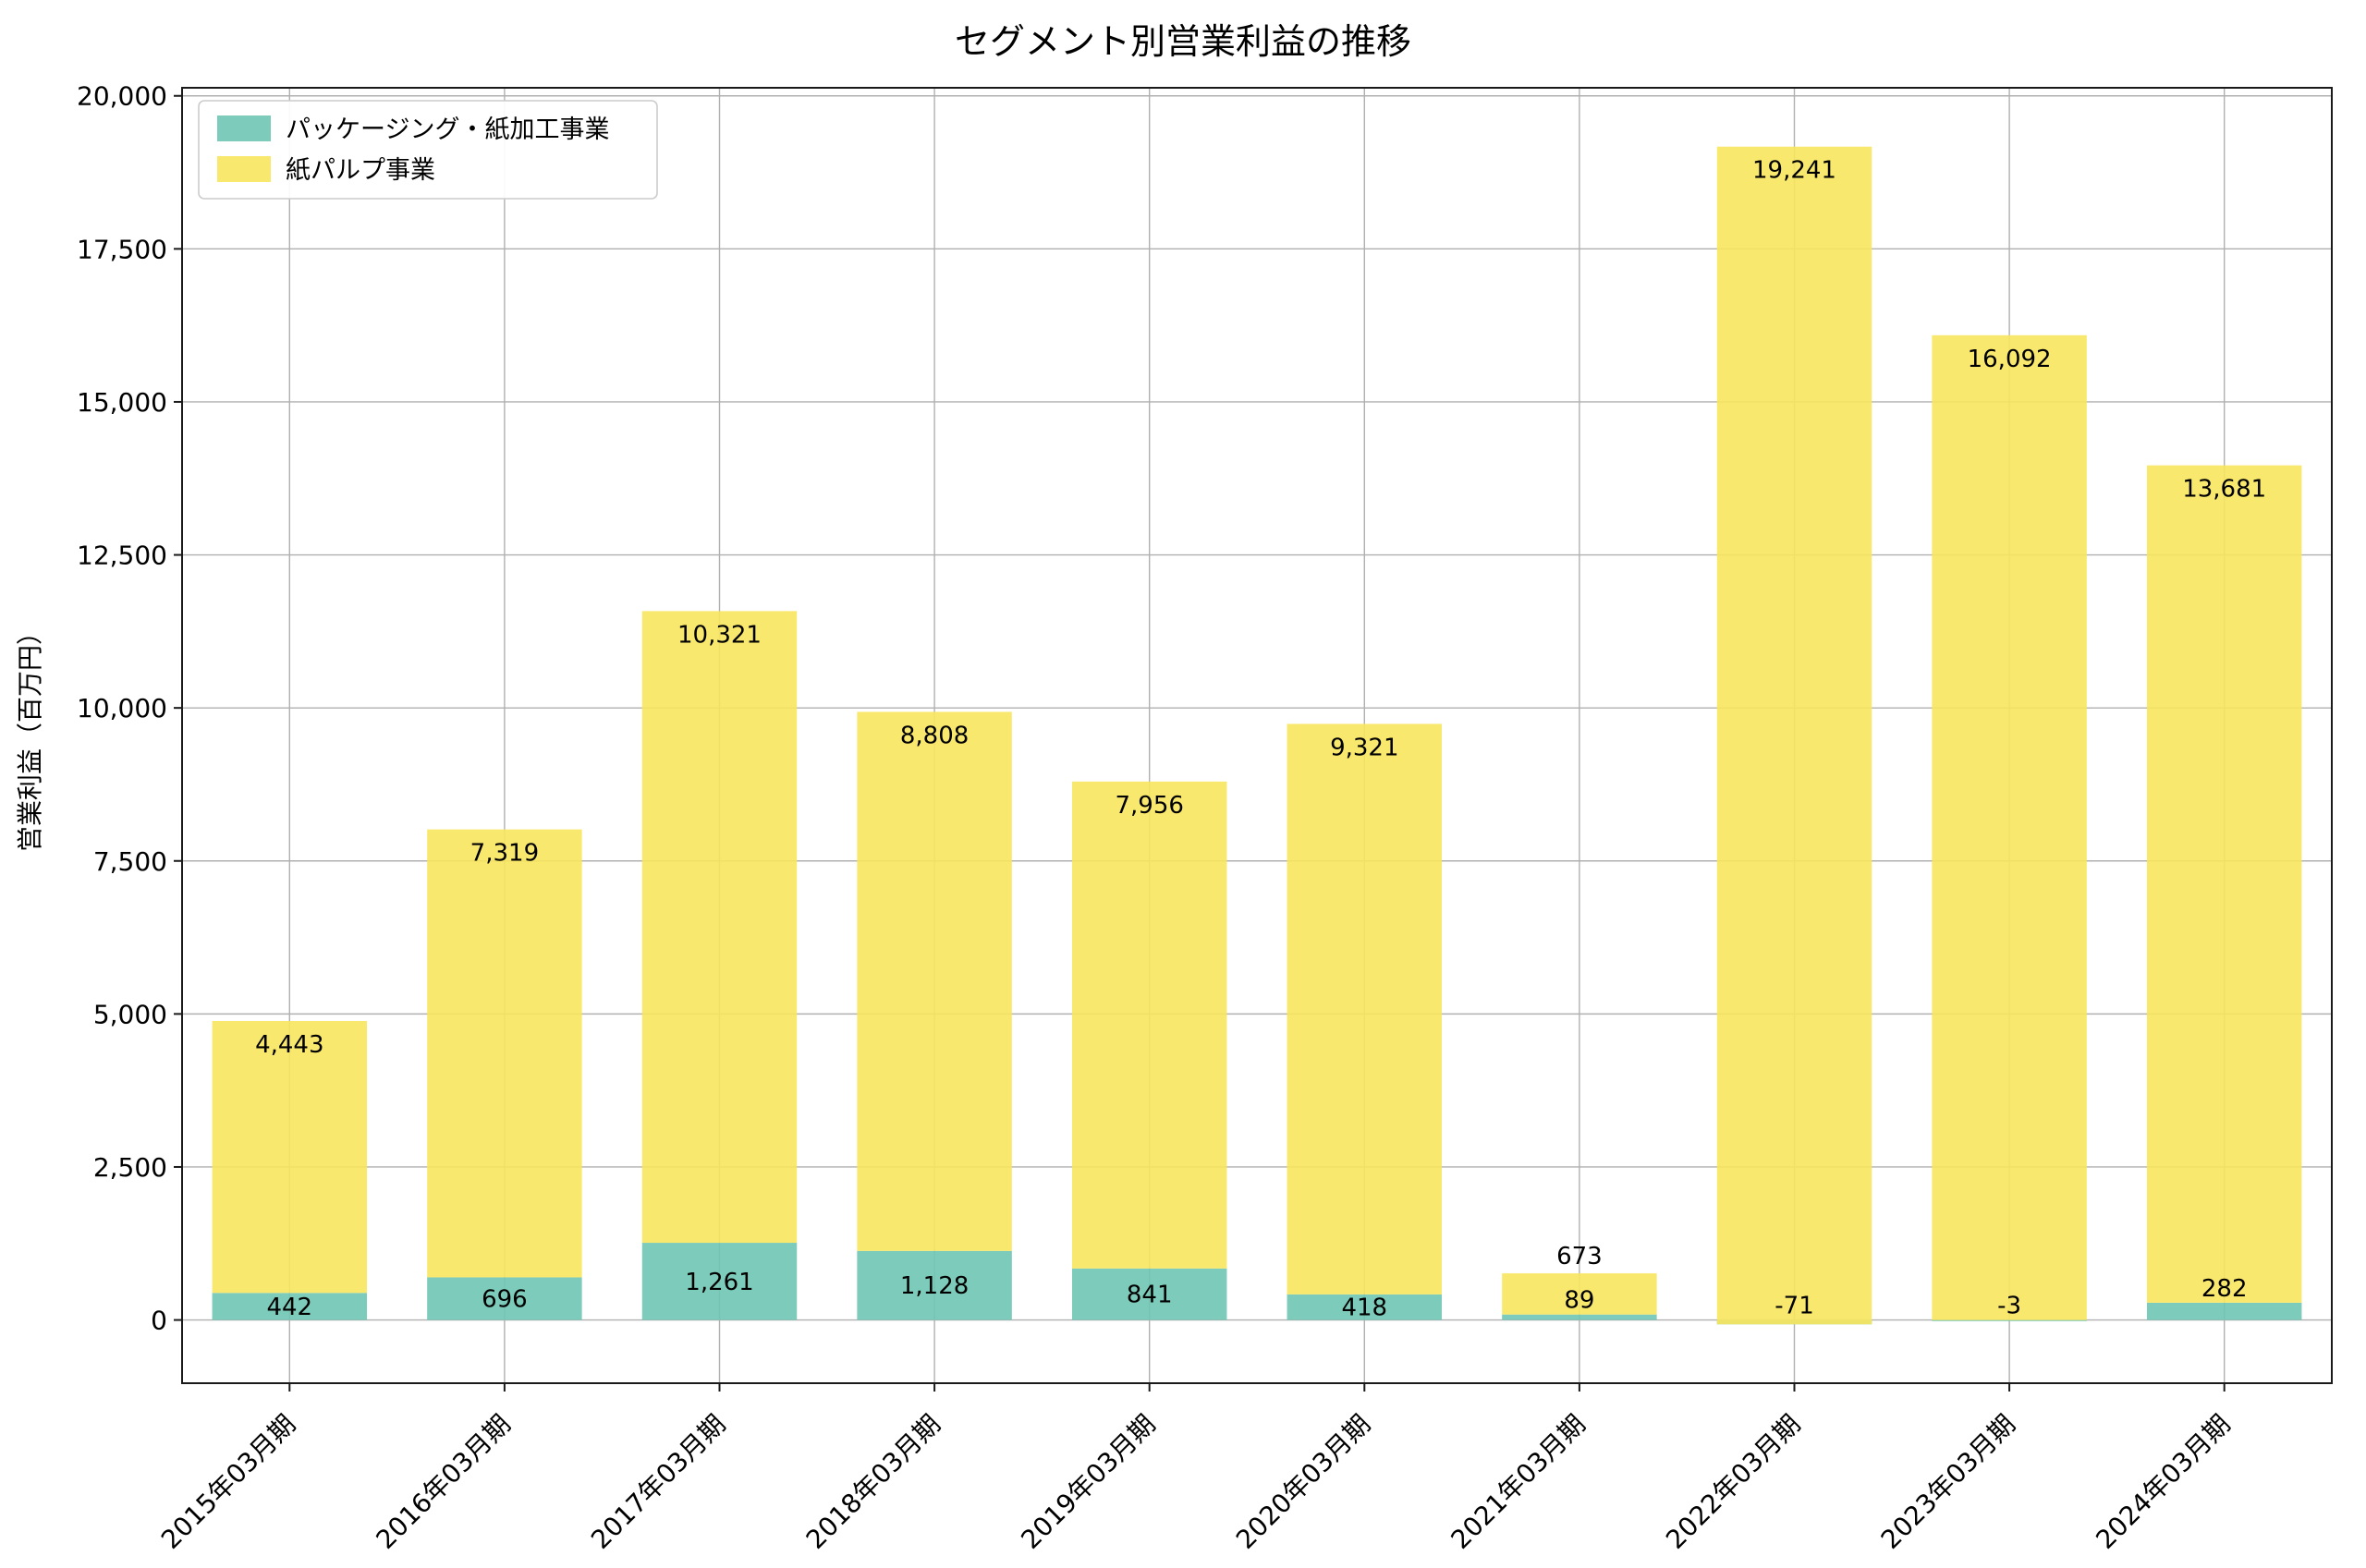 This screenshot has width=2366, height=1568. Describe the element at coordinates (159, 1321) in the screenshot. I see `y-tick-label: 0` at that location.